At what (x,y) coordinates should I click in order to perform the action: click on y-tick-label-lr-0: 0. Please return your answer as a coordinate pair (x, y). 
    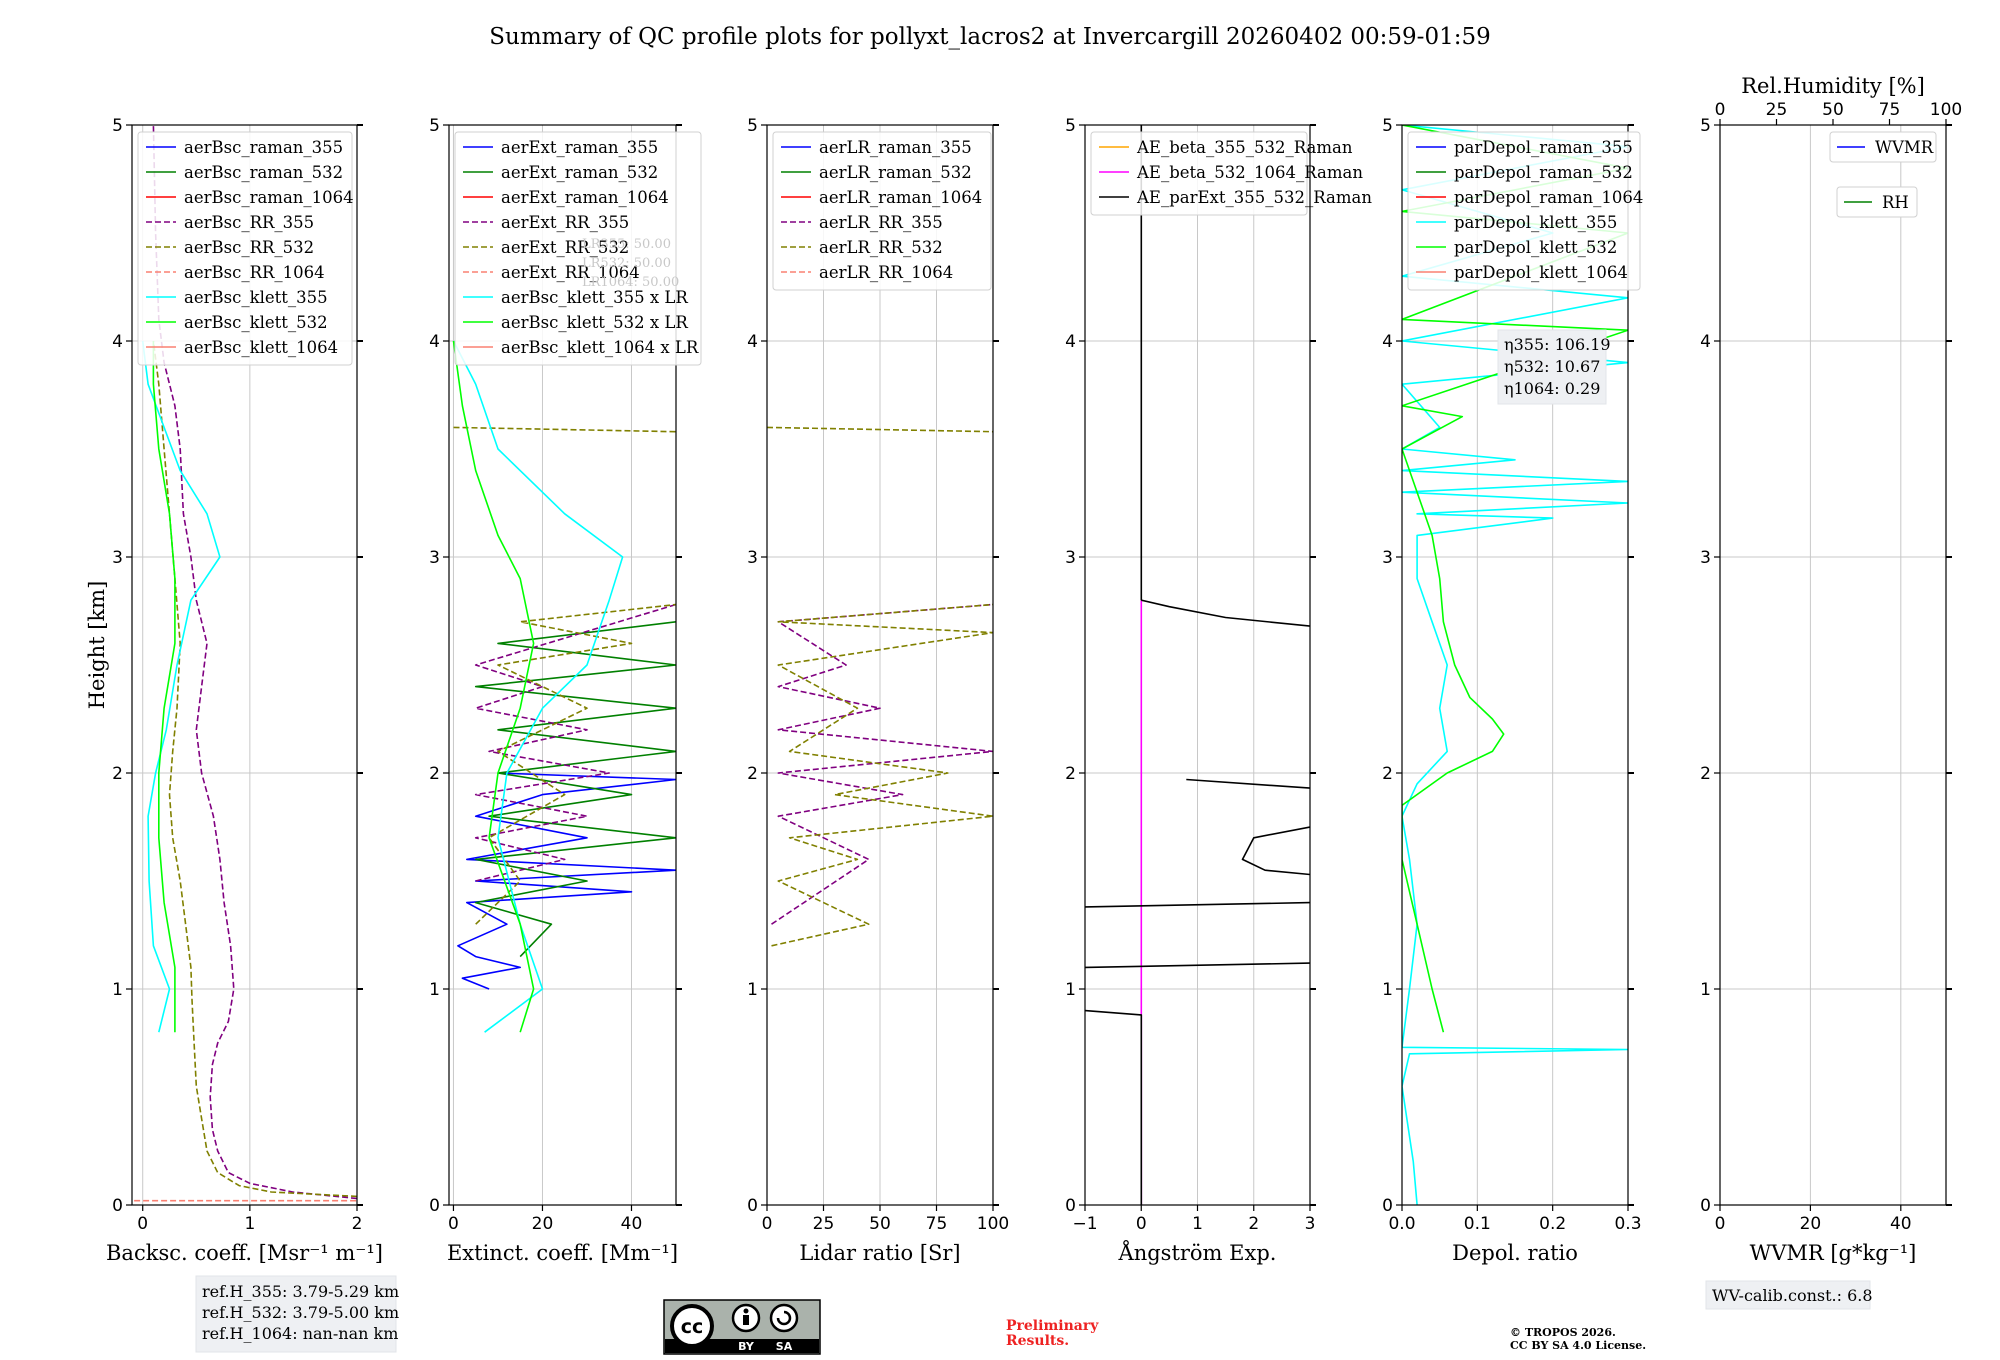
    Looking at the image, I should click on (752, 1206).